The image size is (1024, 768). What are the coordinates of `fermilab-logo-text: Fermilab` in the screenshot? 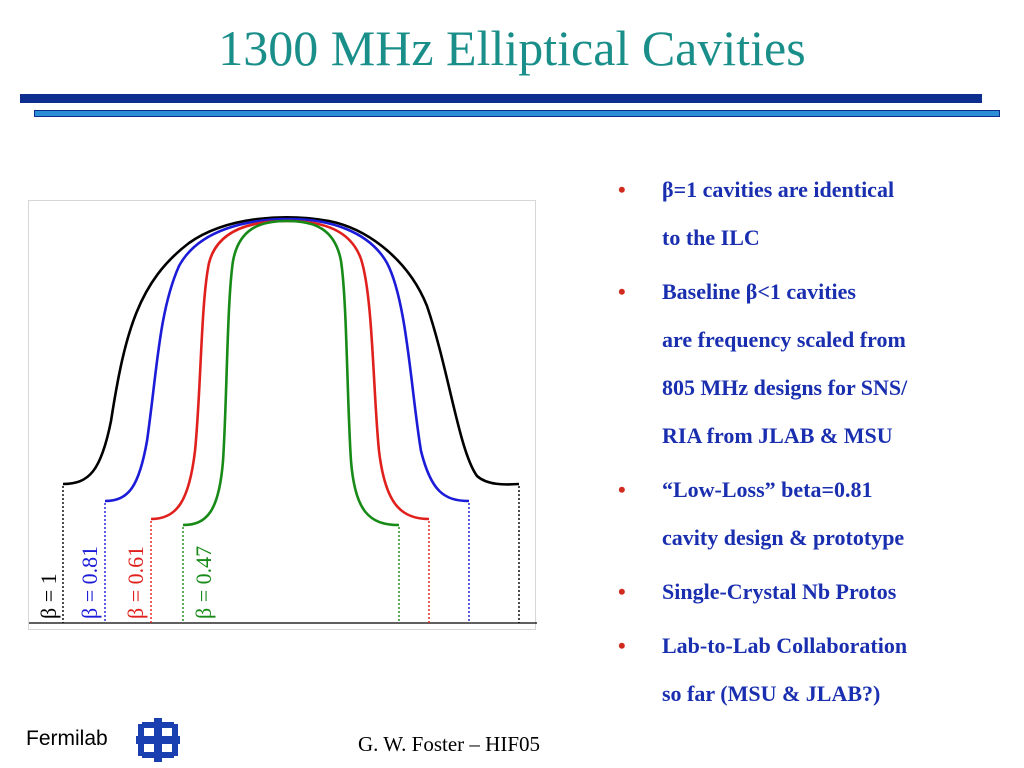 It's located at (67, 738).